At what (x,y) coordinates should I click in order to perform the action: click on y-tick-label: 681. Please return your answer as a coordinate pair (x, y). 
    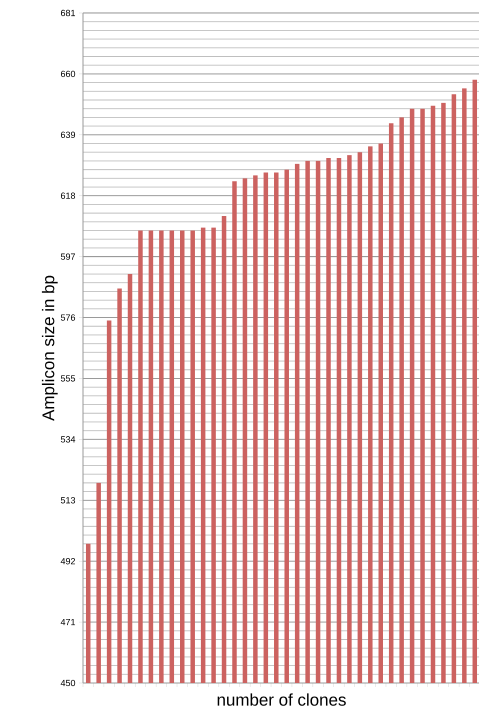
    Looking at the image, I should click on (68, 13).